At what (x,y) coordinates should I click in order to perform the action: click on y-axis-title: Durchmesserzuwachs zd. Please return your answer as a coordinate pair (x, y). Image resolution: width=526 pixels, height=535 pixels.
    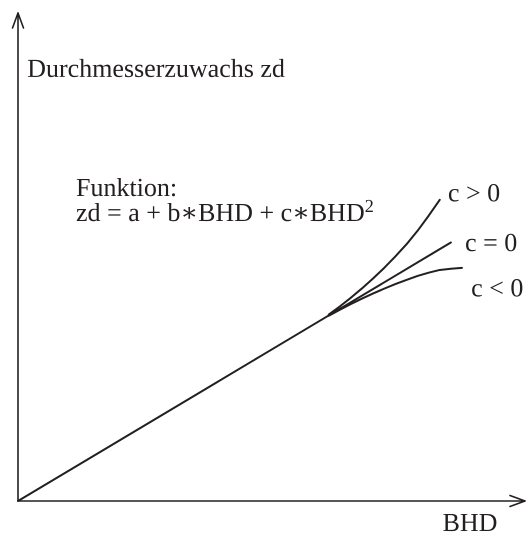
    Looking at the image, I should click on (156, 68).